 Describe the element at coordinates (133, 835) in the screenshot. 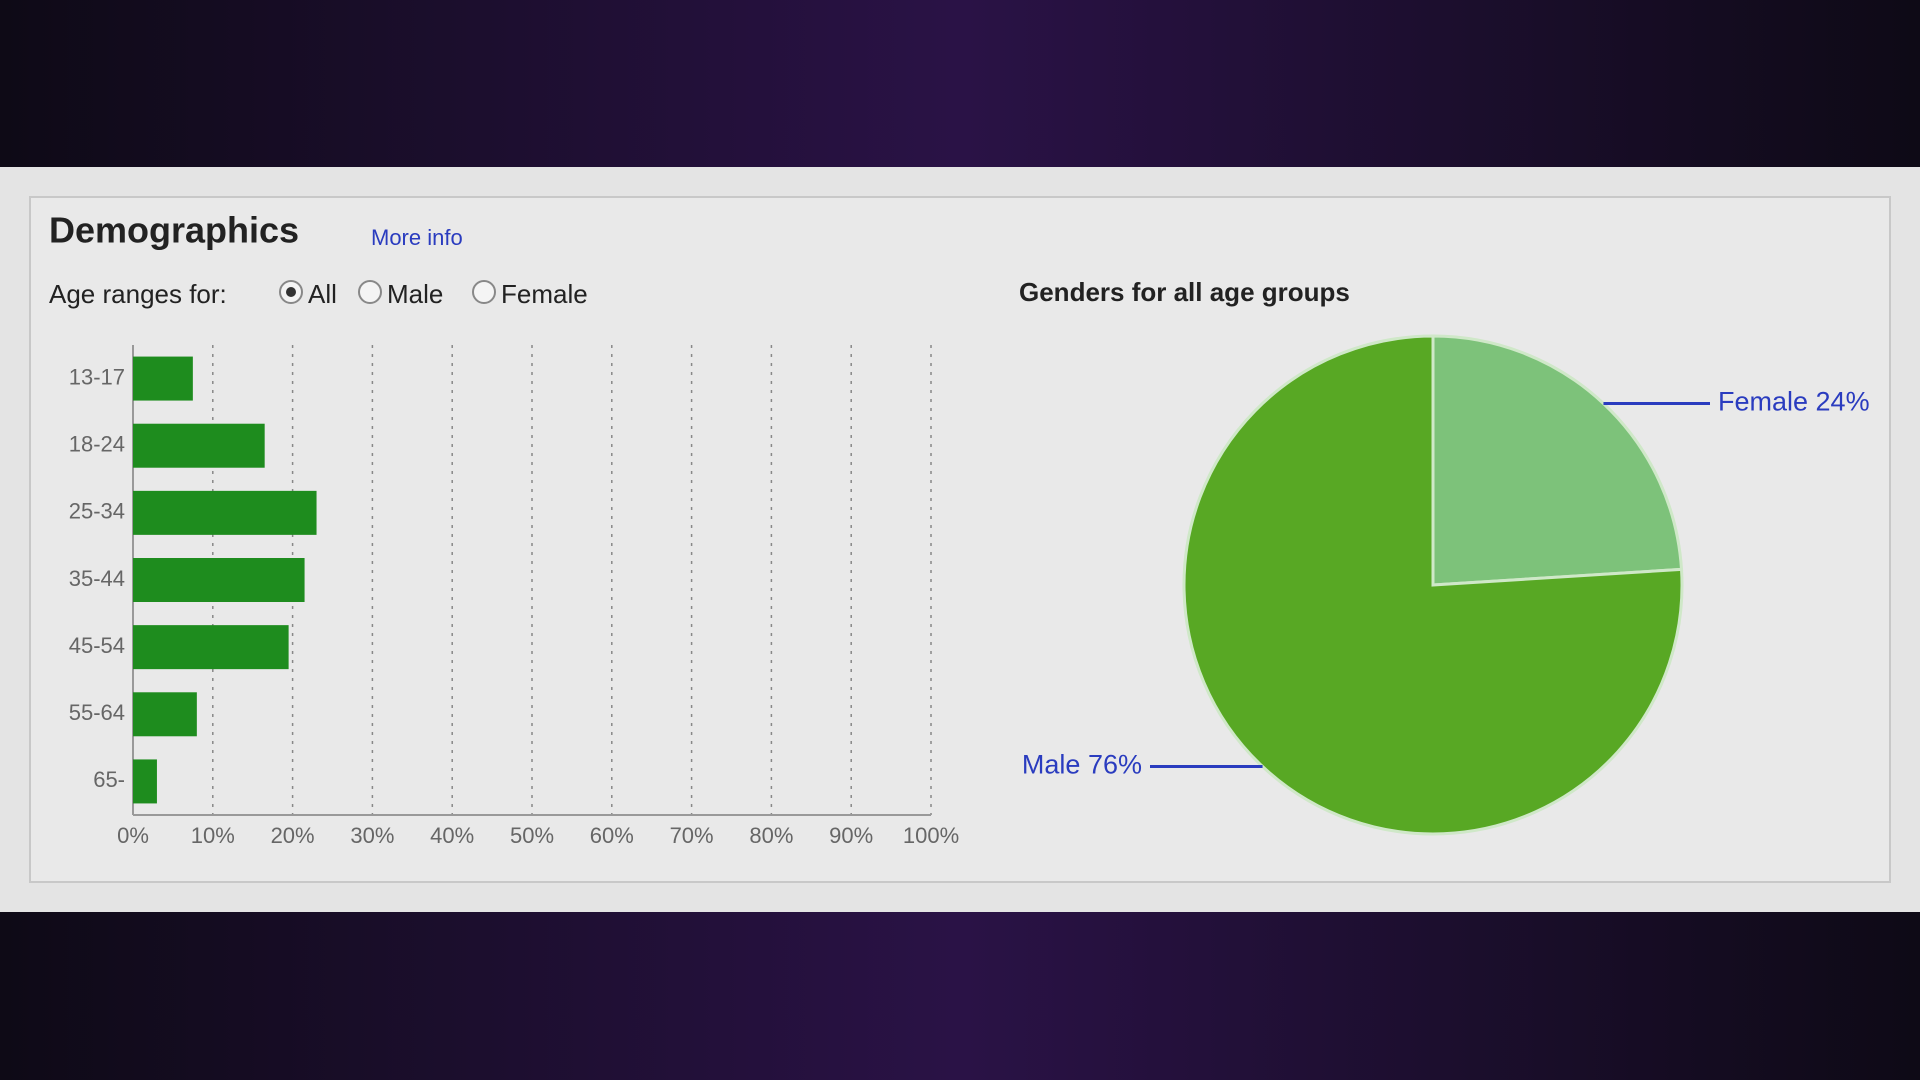

I see `x-tick-label: 0%` at that location.